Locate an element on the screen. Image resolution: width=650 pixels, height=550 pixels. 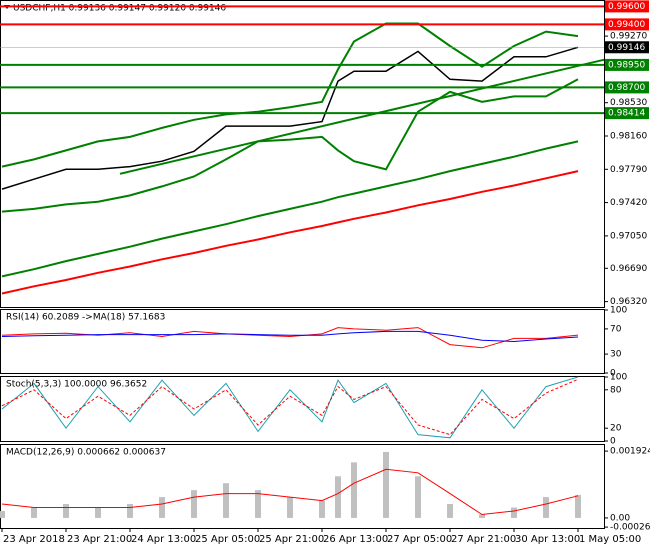
rsi-panel is located at coordinates (302, 341).